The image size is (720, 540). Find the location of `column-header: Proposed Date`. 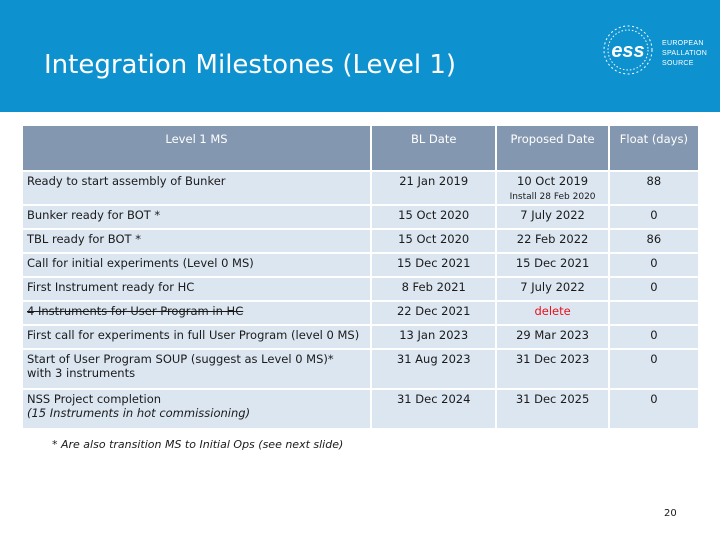

column-header: Proposed Date is located at coordinates (552, 148).